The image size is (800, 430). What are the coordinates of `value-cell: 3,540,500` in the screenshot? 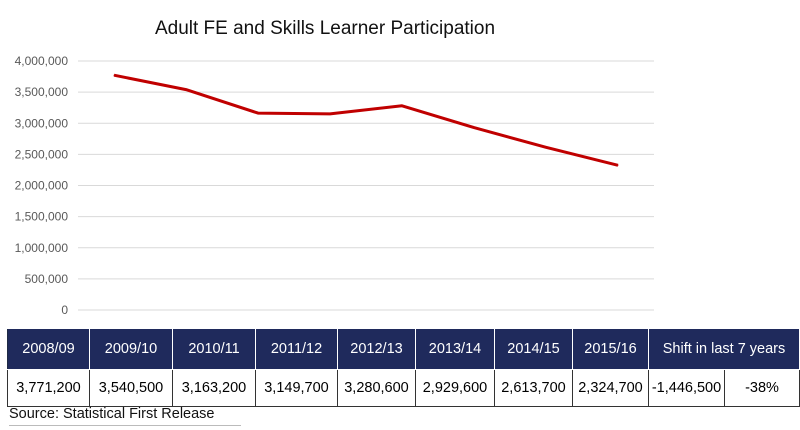 It's located at (131, 388).